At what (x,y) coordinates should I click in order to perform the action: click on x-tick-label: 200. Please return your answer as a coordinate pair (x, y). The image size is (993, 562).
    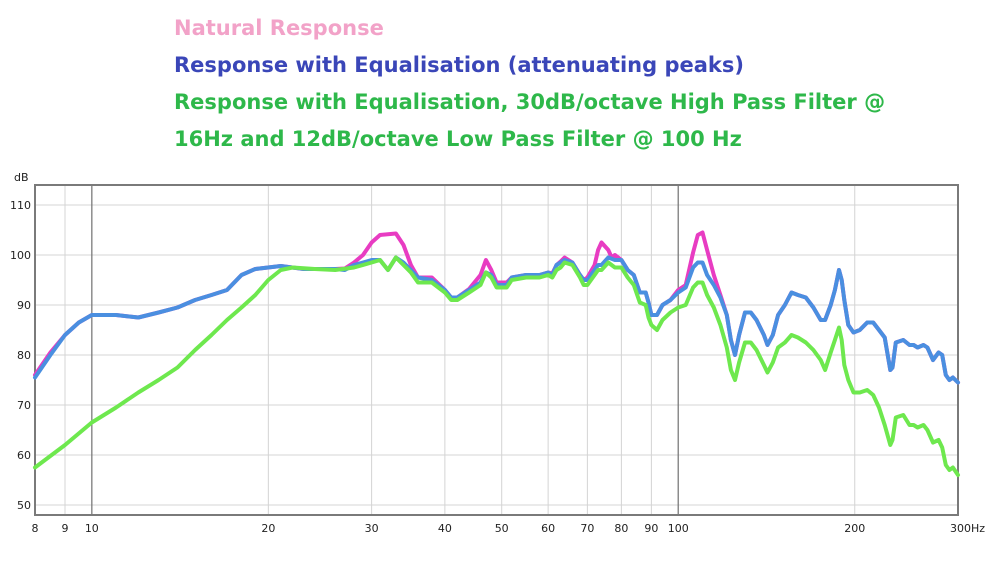
    Looking at the image, I should click on (854, 528).